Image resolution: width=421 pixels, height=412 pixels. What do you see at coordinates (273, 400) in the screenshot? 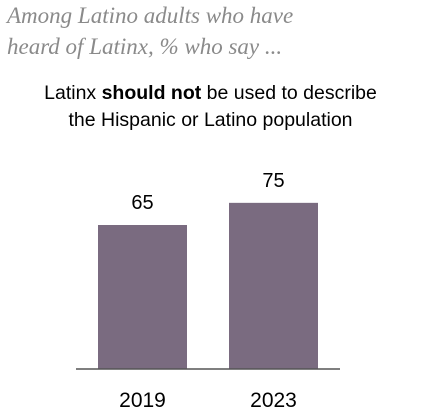
I see `x-tick-label-2023: 2023` at bounding box center [273, 400].